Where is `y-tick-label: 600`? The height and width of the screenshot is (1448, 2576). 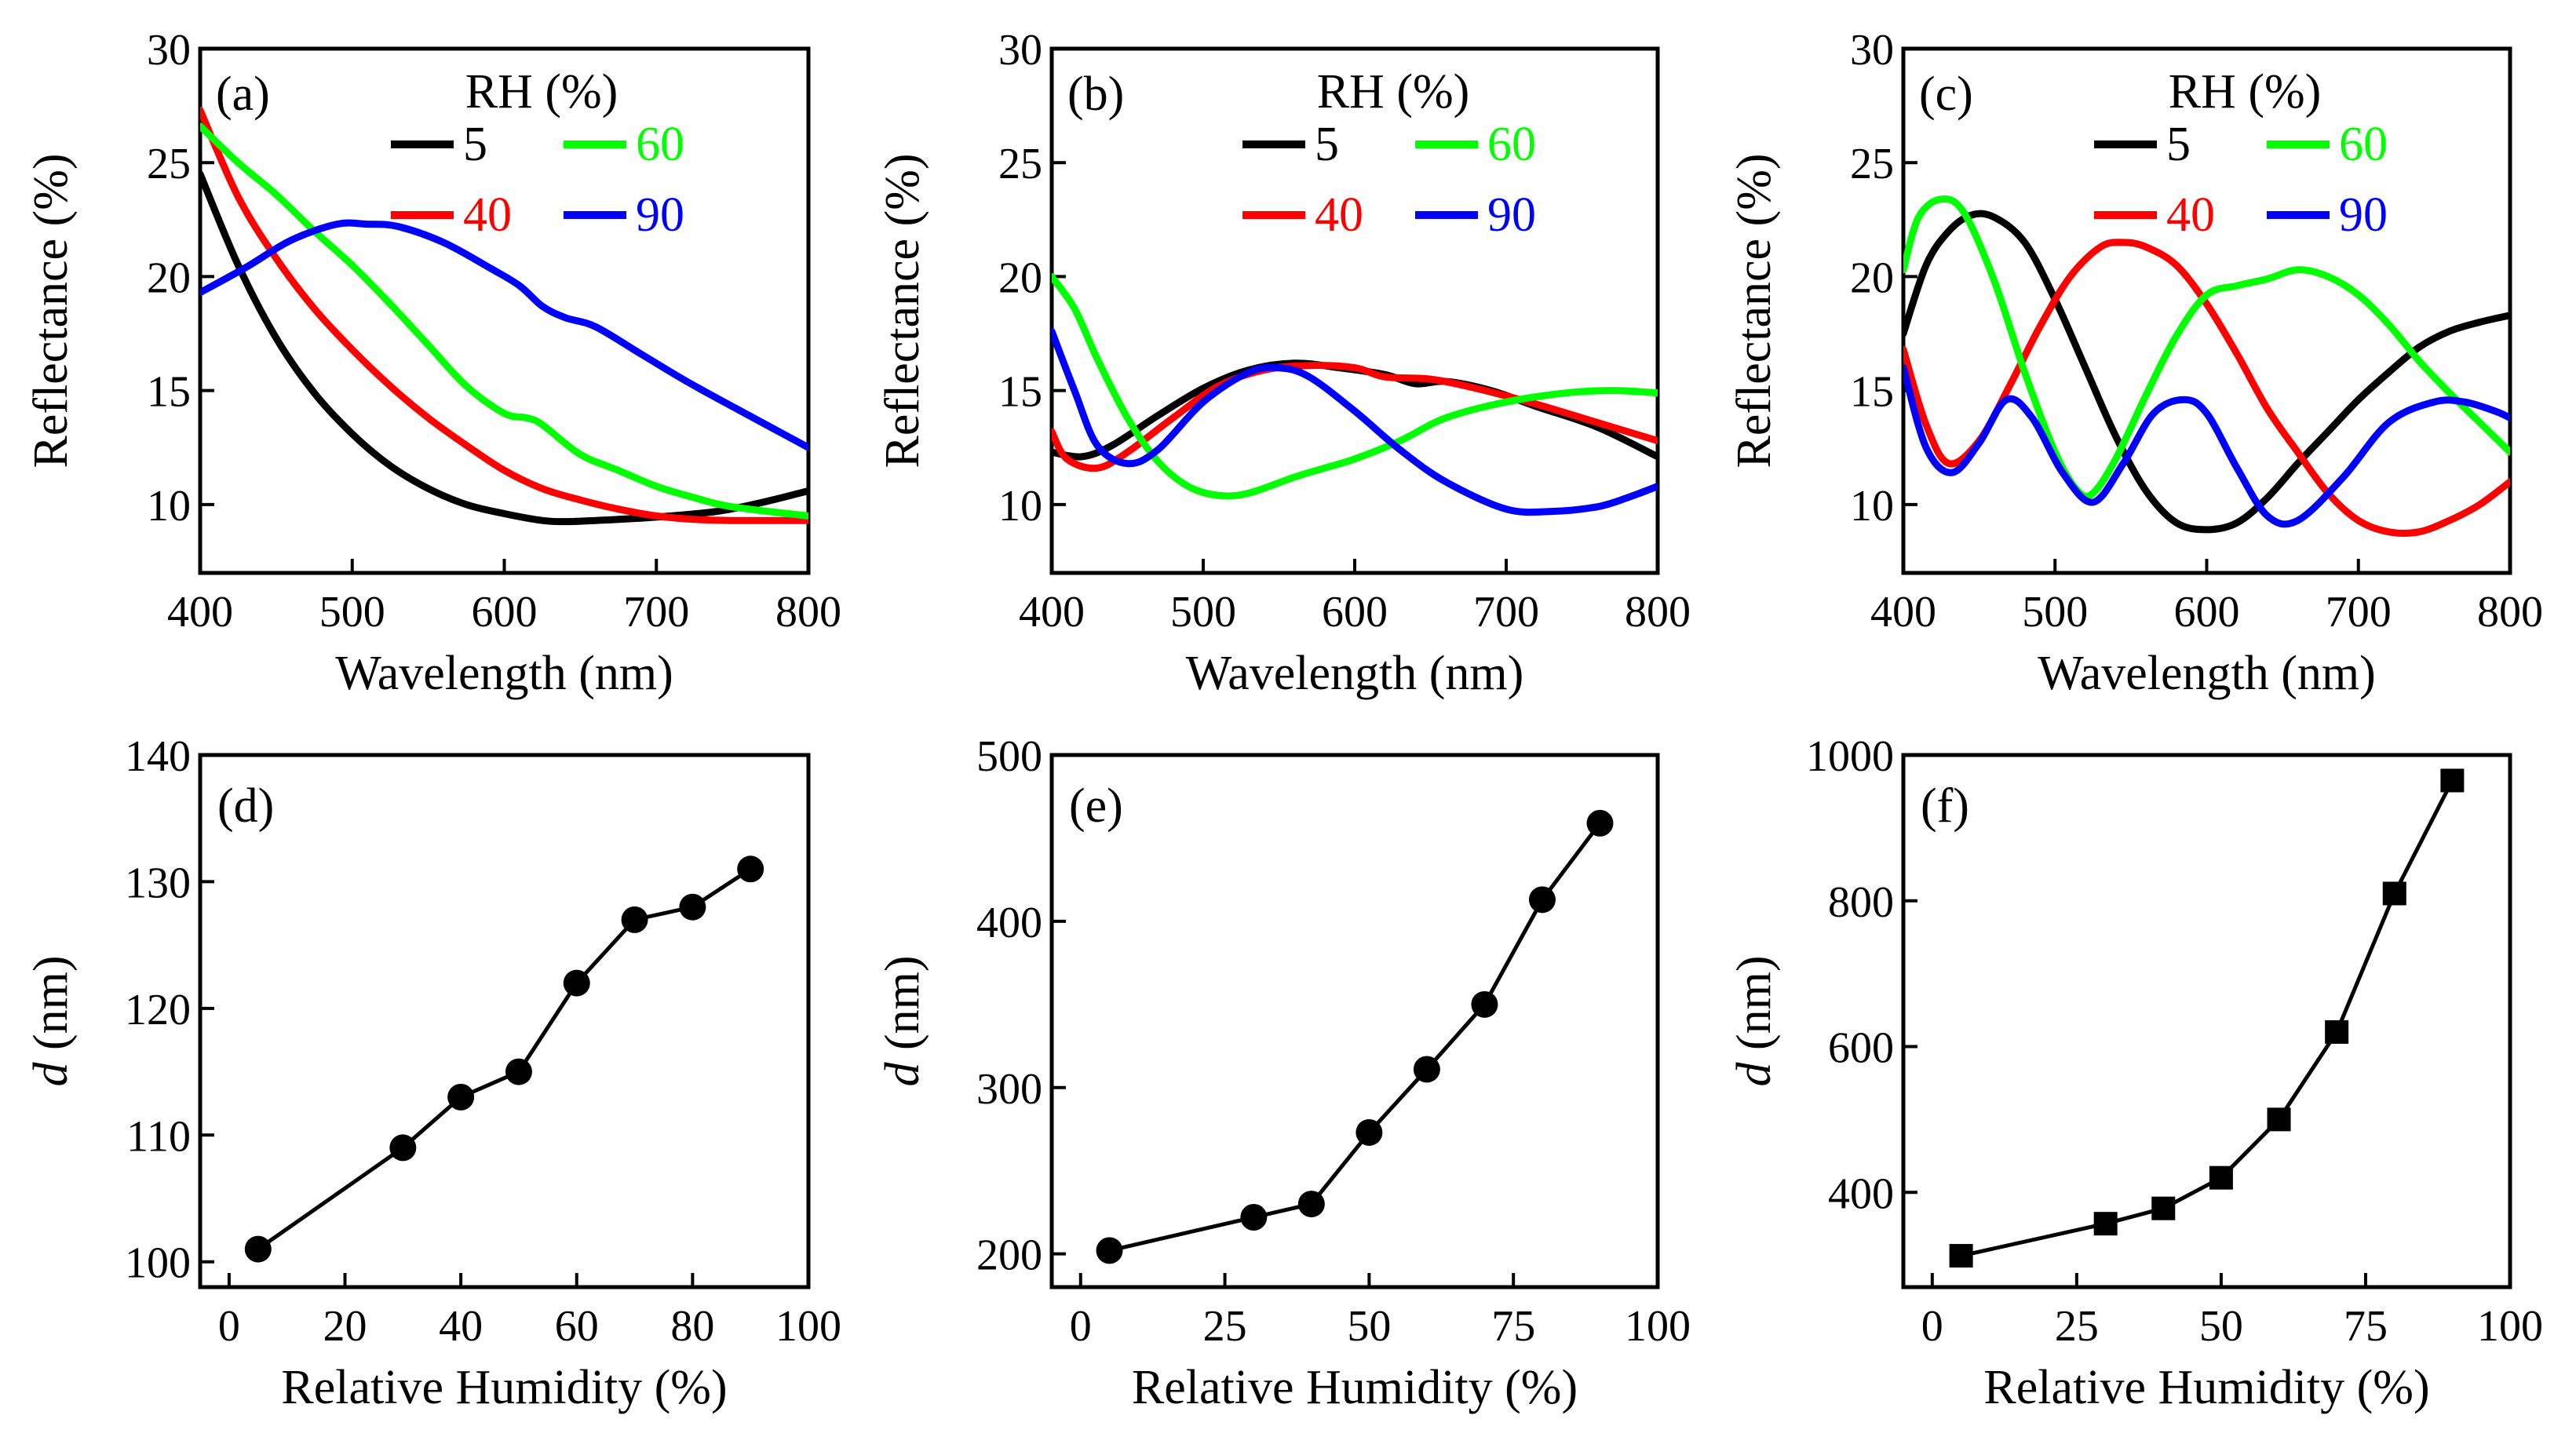
y-tick-label: 600 is located at coordinates (1861, 1048).